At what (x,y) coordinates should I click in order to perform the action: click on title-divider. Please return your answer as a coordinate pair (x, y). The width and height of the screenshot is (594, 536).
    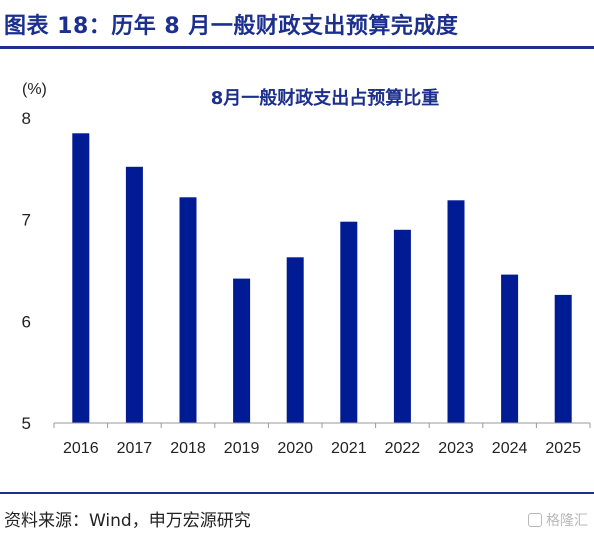
    Looking at the image, I should click on (297, 47).